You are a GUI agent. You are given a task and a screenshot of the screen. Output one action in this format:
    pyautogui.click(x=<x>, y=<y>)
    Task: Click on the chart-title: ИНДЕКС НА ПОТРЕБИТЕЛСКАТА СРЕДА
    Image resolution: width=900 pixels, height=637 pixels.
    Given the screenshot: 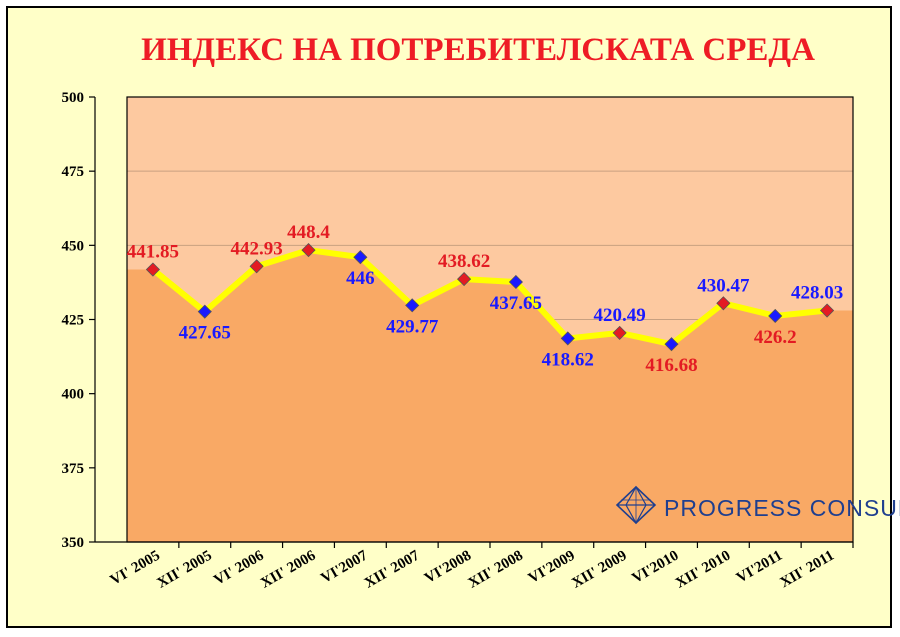 What is the action you would take?
    pyautogui.click(x=478, y=50)
    